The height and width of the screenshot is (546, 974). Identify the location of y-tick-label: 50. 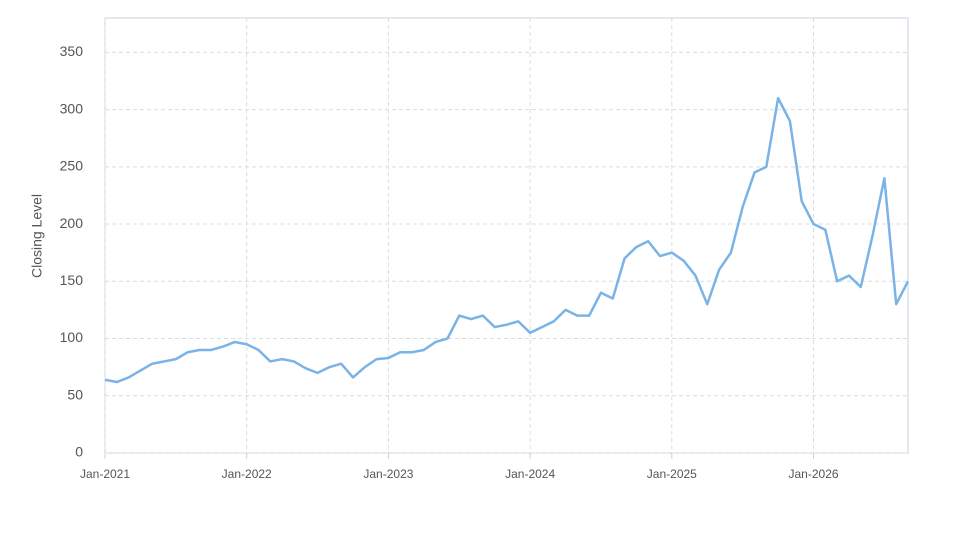
(75, 394).